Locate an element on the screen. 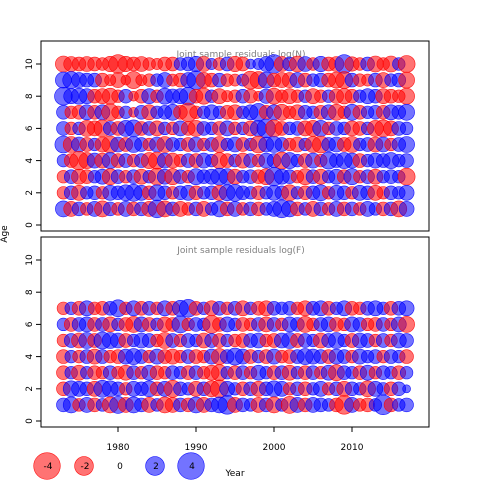 This screenshot has height=480, width=480. legend-label: -2 is located at coordinates (85, 467).